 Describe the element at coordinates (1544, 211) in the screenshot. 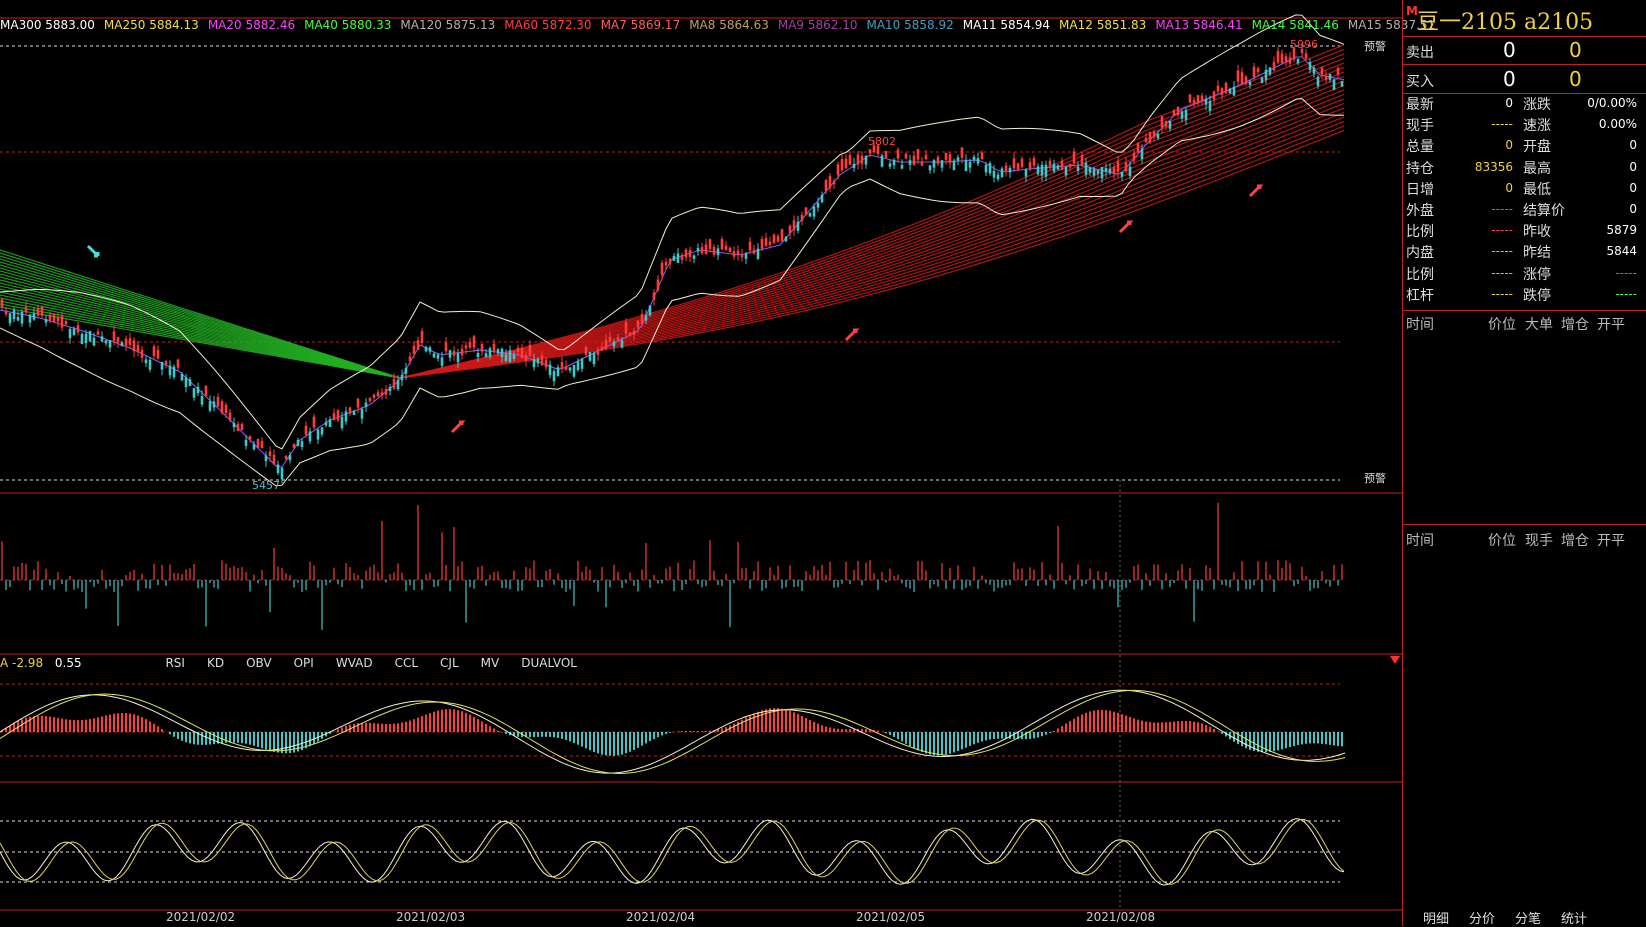

I see `quote-label: 结算价` at that location.